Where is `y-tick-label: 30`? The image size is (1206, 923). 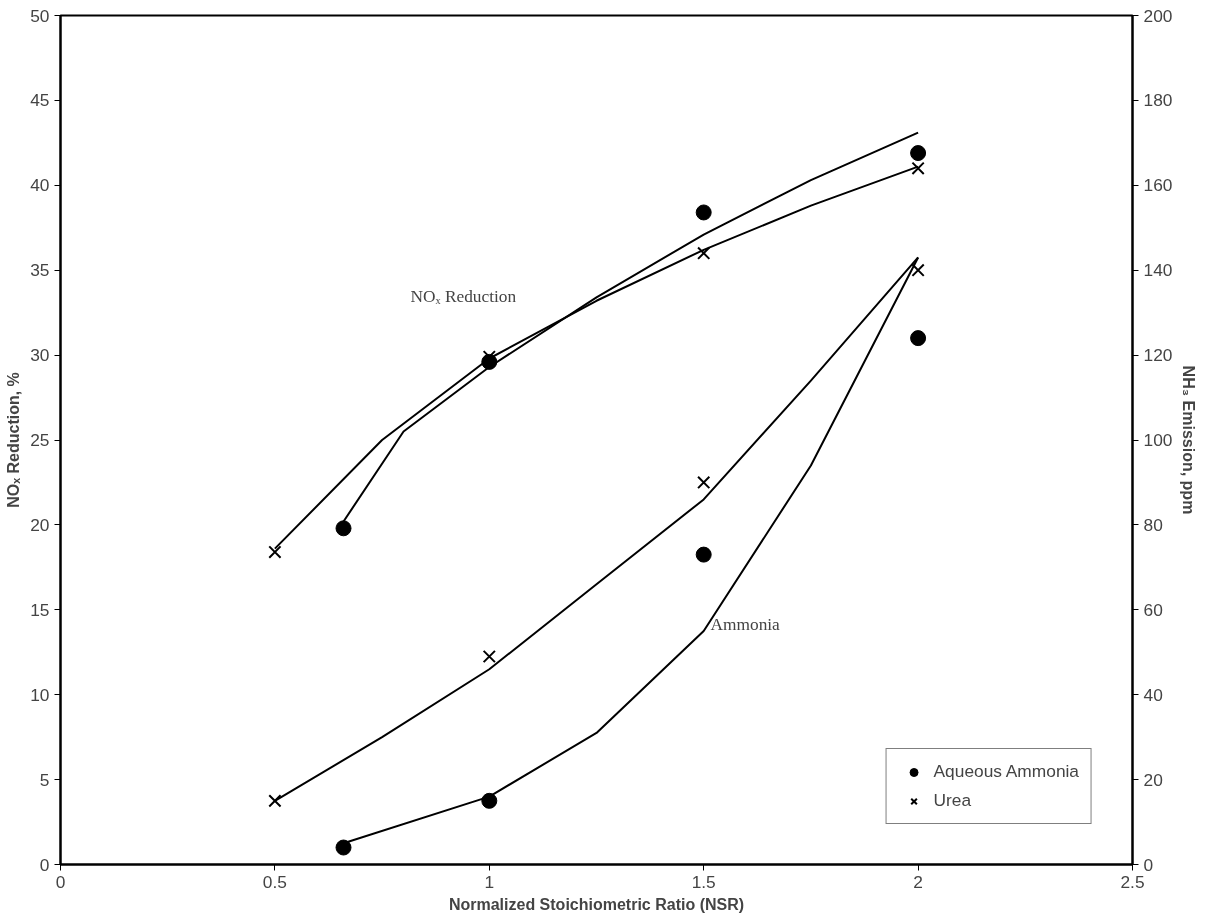 y-tick-label: 30 is located at coordinates (40, 355).